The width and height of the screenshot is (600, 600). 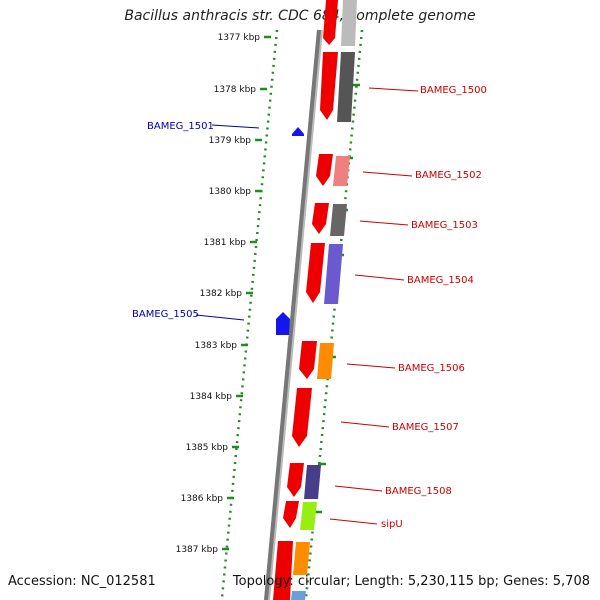 I want to click on tick-marks, so click(x=246, y=293).